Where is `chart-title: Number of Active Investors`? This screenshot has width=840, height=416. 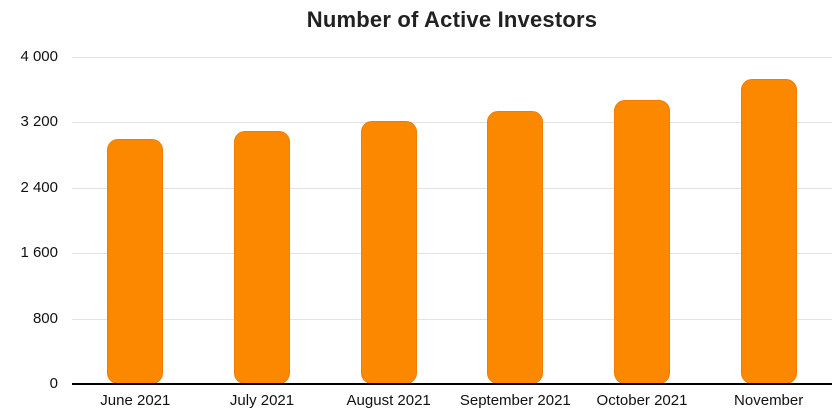
chart-title: Number of Active Investors is located at coordinates (452, 19).